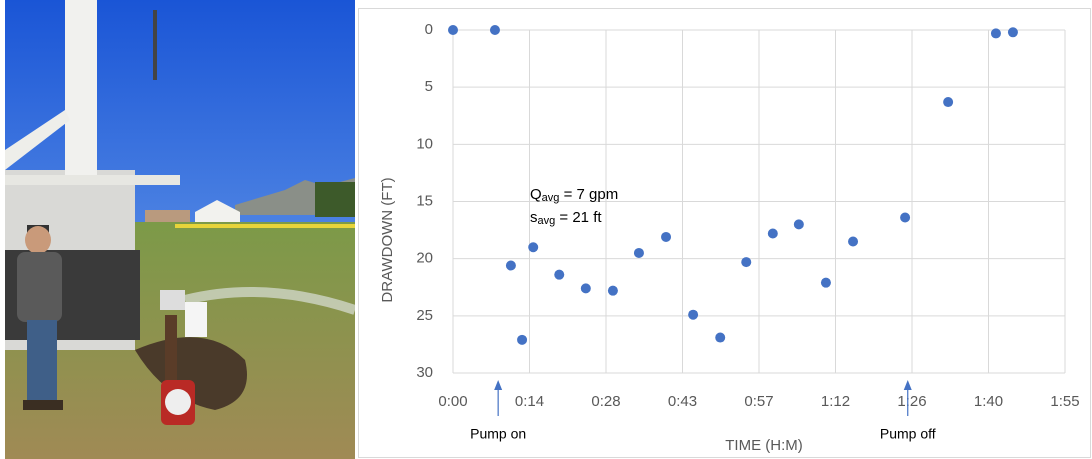  I want to click on x-tick-label: 0:14, so click(529, 401).